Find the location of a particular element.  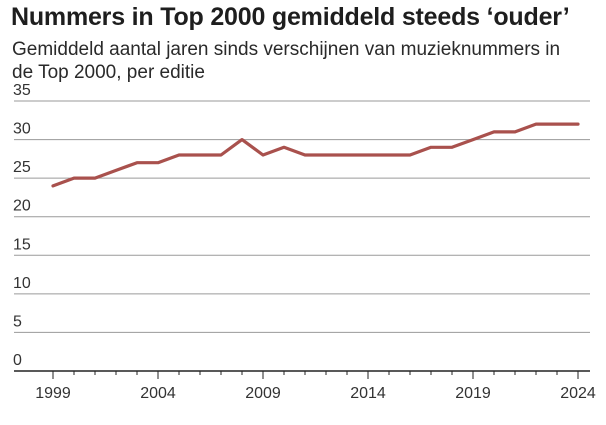

x-axis: 1999 2004 2009 2014 2019 2024 is located at coordinates (315, 386).